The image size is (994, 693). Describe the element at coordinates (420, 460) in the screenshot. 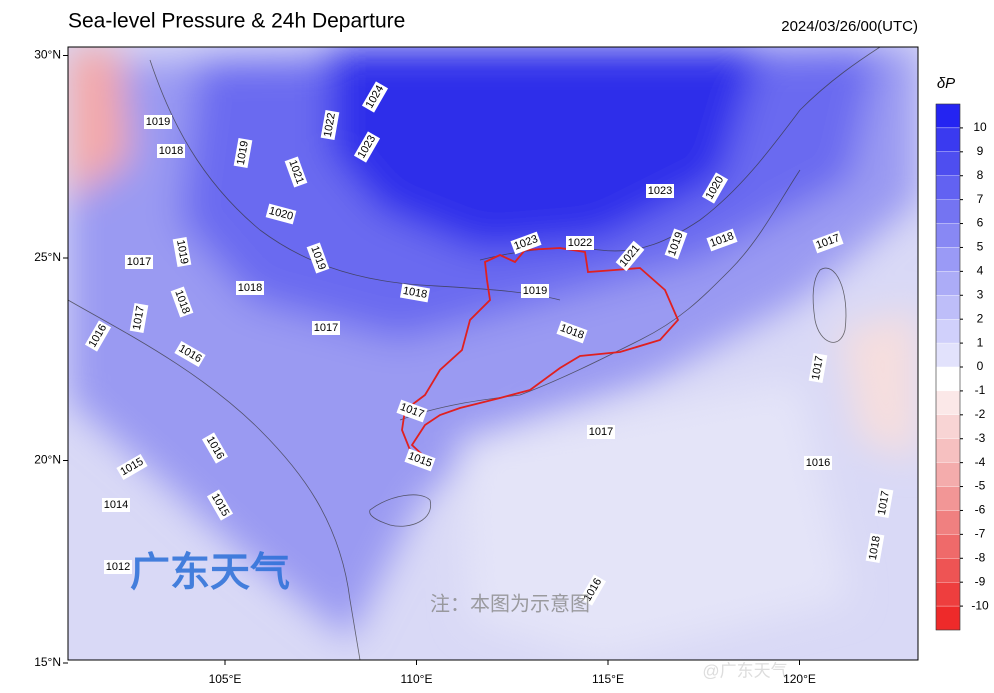

I see `contour-label-group: 1015` at that location.